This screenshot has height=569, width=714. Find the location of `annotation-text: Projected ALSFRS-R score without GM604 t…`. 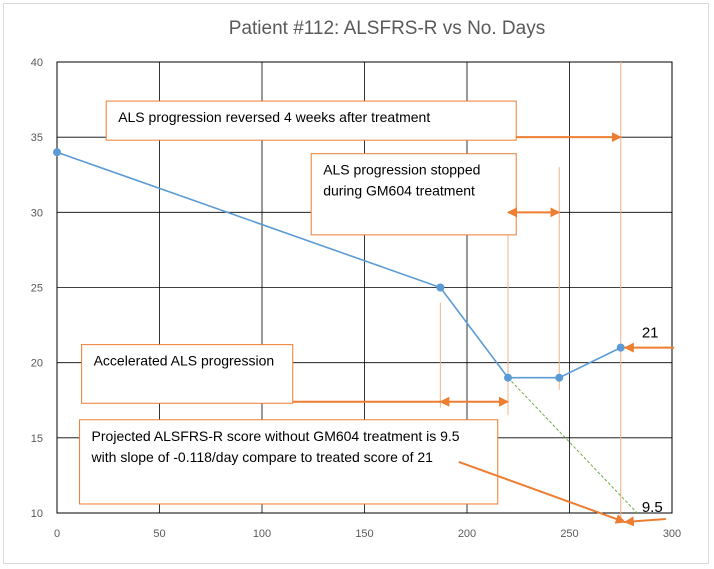

annotation-text: Projected ALSFRS-R score without GM604 t… is located at coordinates (276, 436).